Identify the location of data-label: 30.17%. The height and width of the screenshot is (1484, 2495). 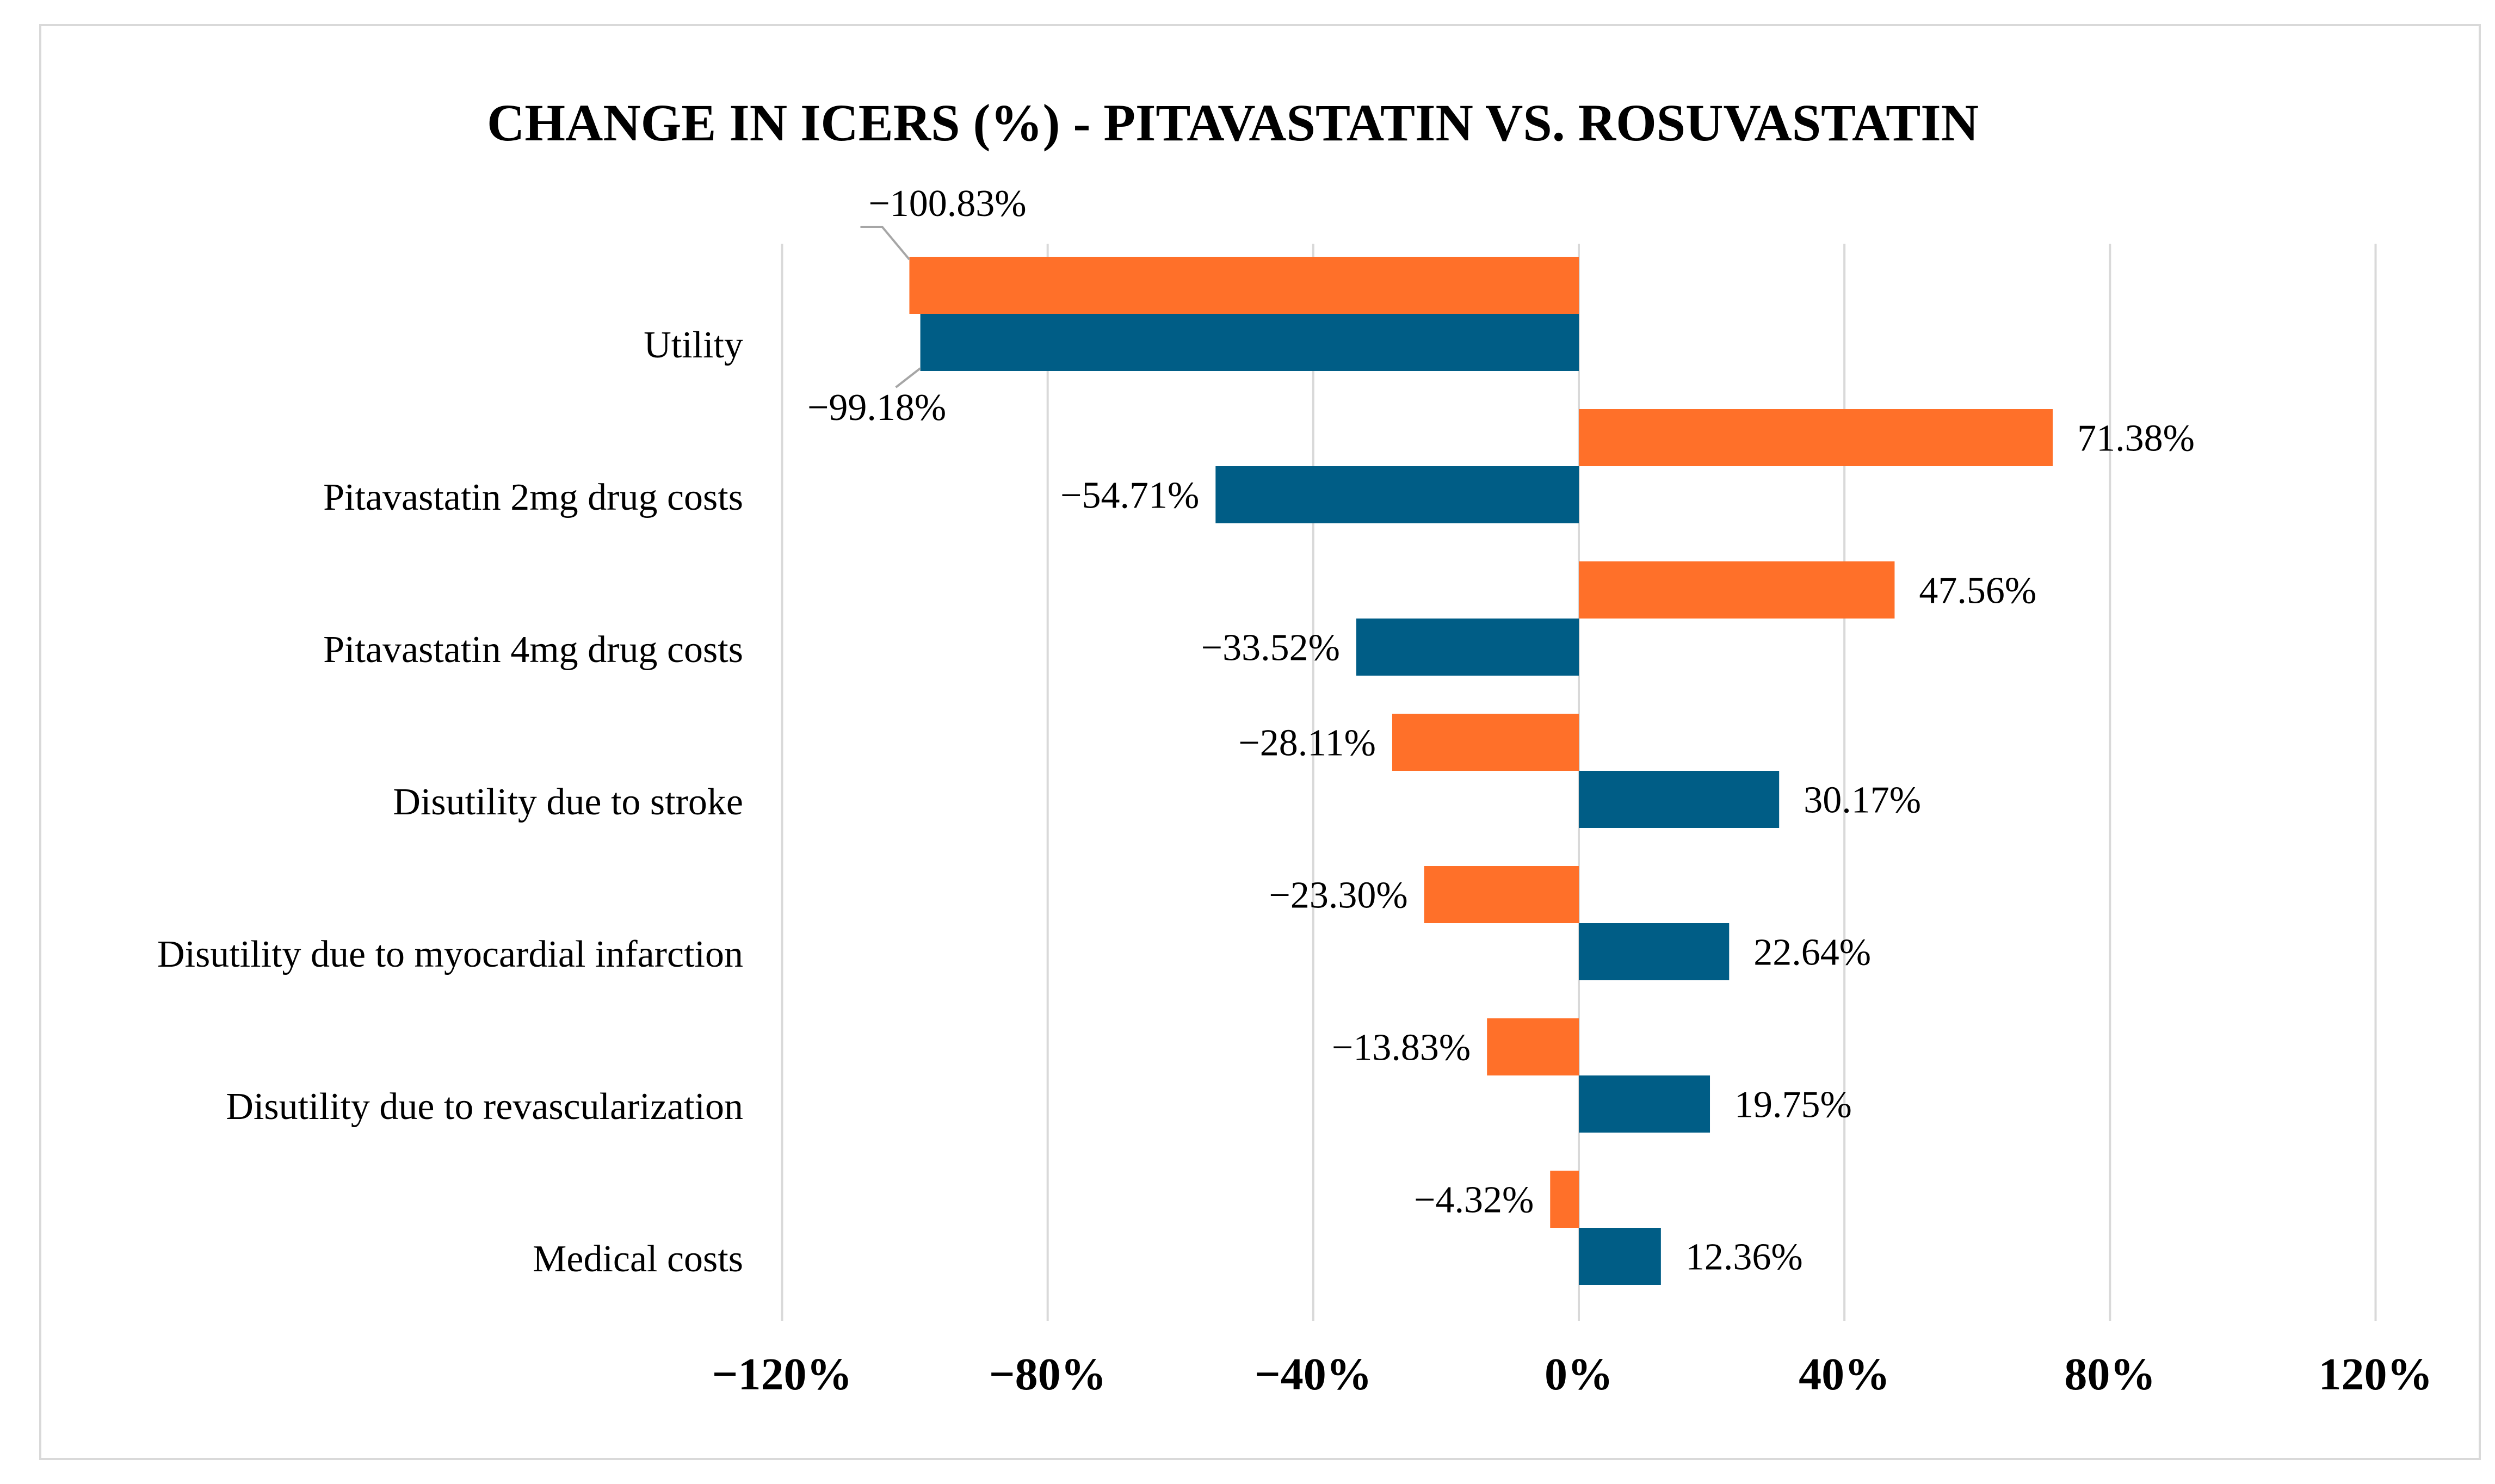
(1862, 800).